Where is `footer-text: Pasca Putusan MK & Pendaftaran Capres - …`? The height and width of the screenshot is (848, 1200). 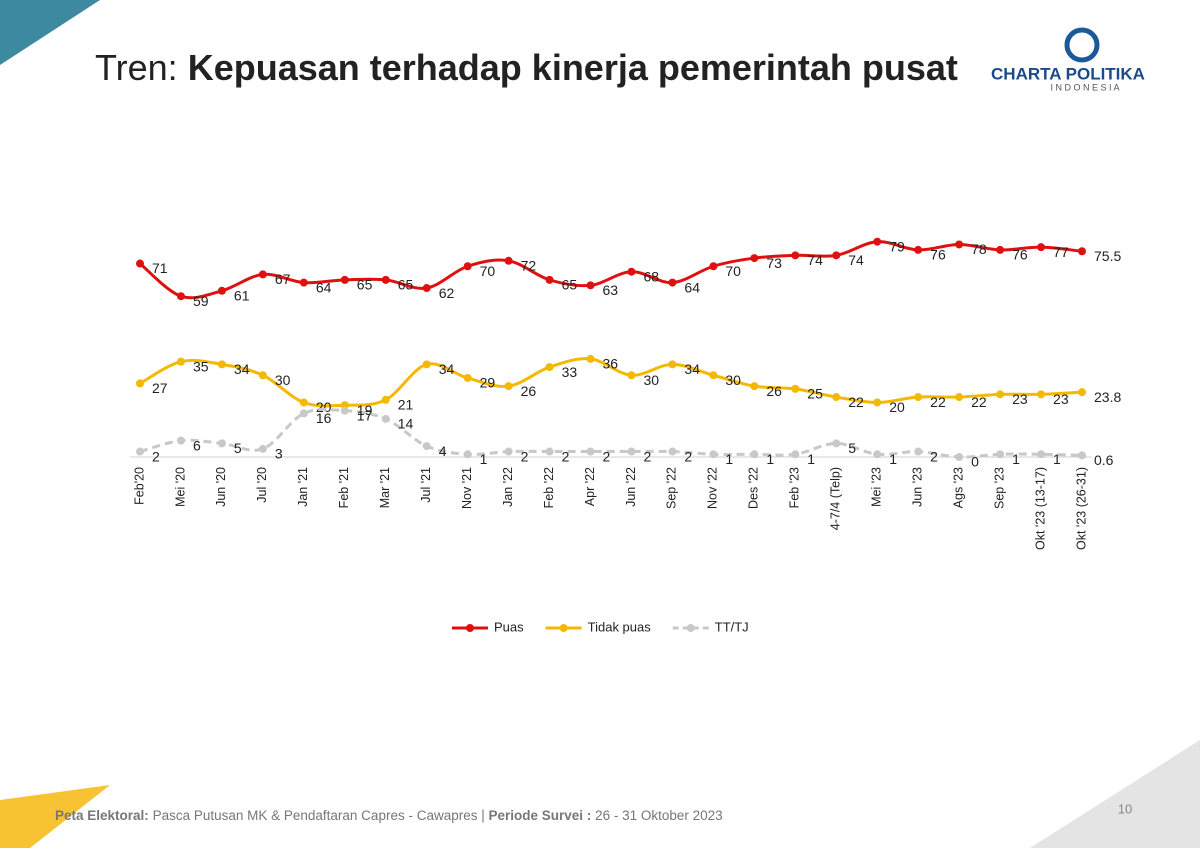
footer-text: Pasca Putusan MK & Pendaftaran Capres - … is located at coordinates (315, 815).